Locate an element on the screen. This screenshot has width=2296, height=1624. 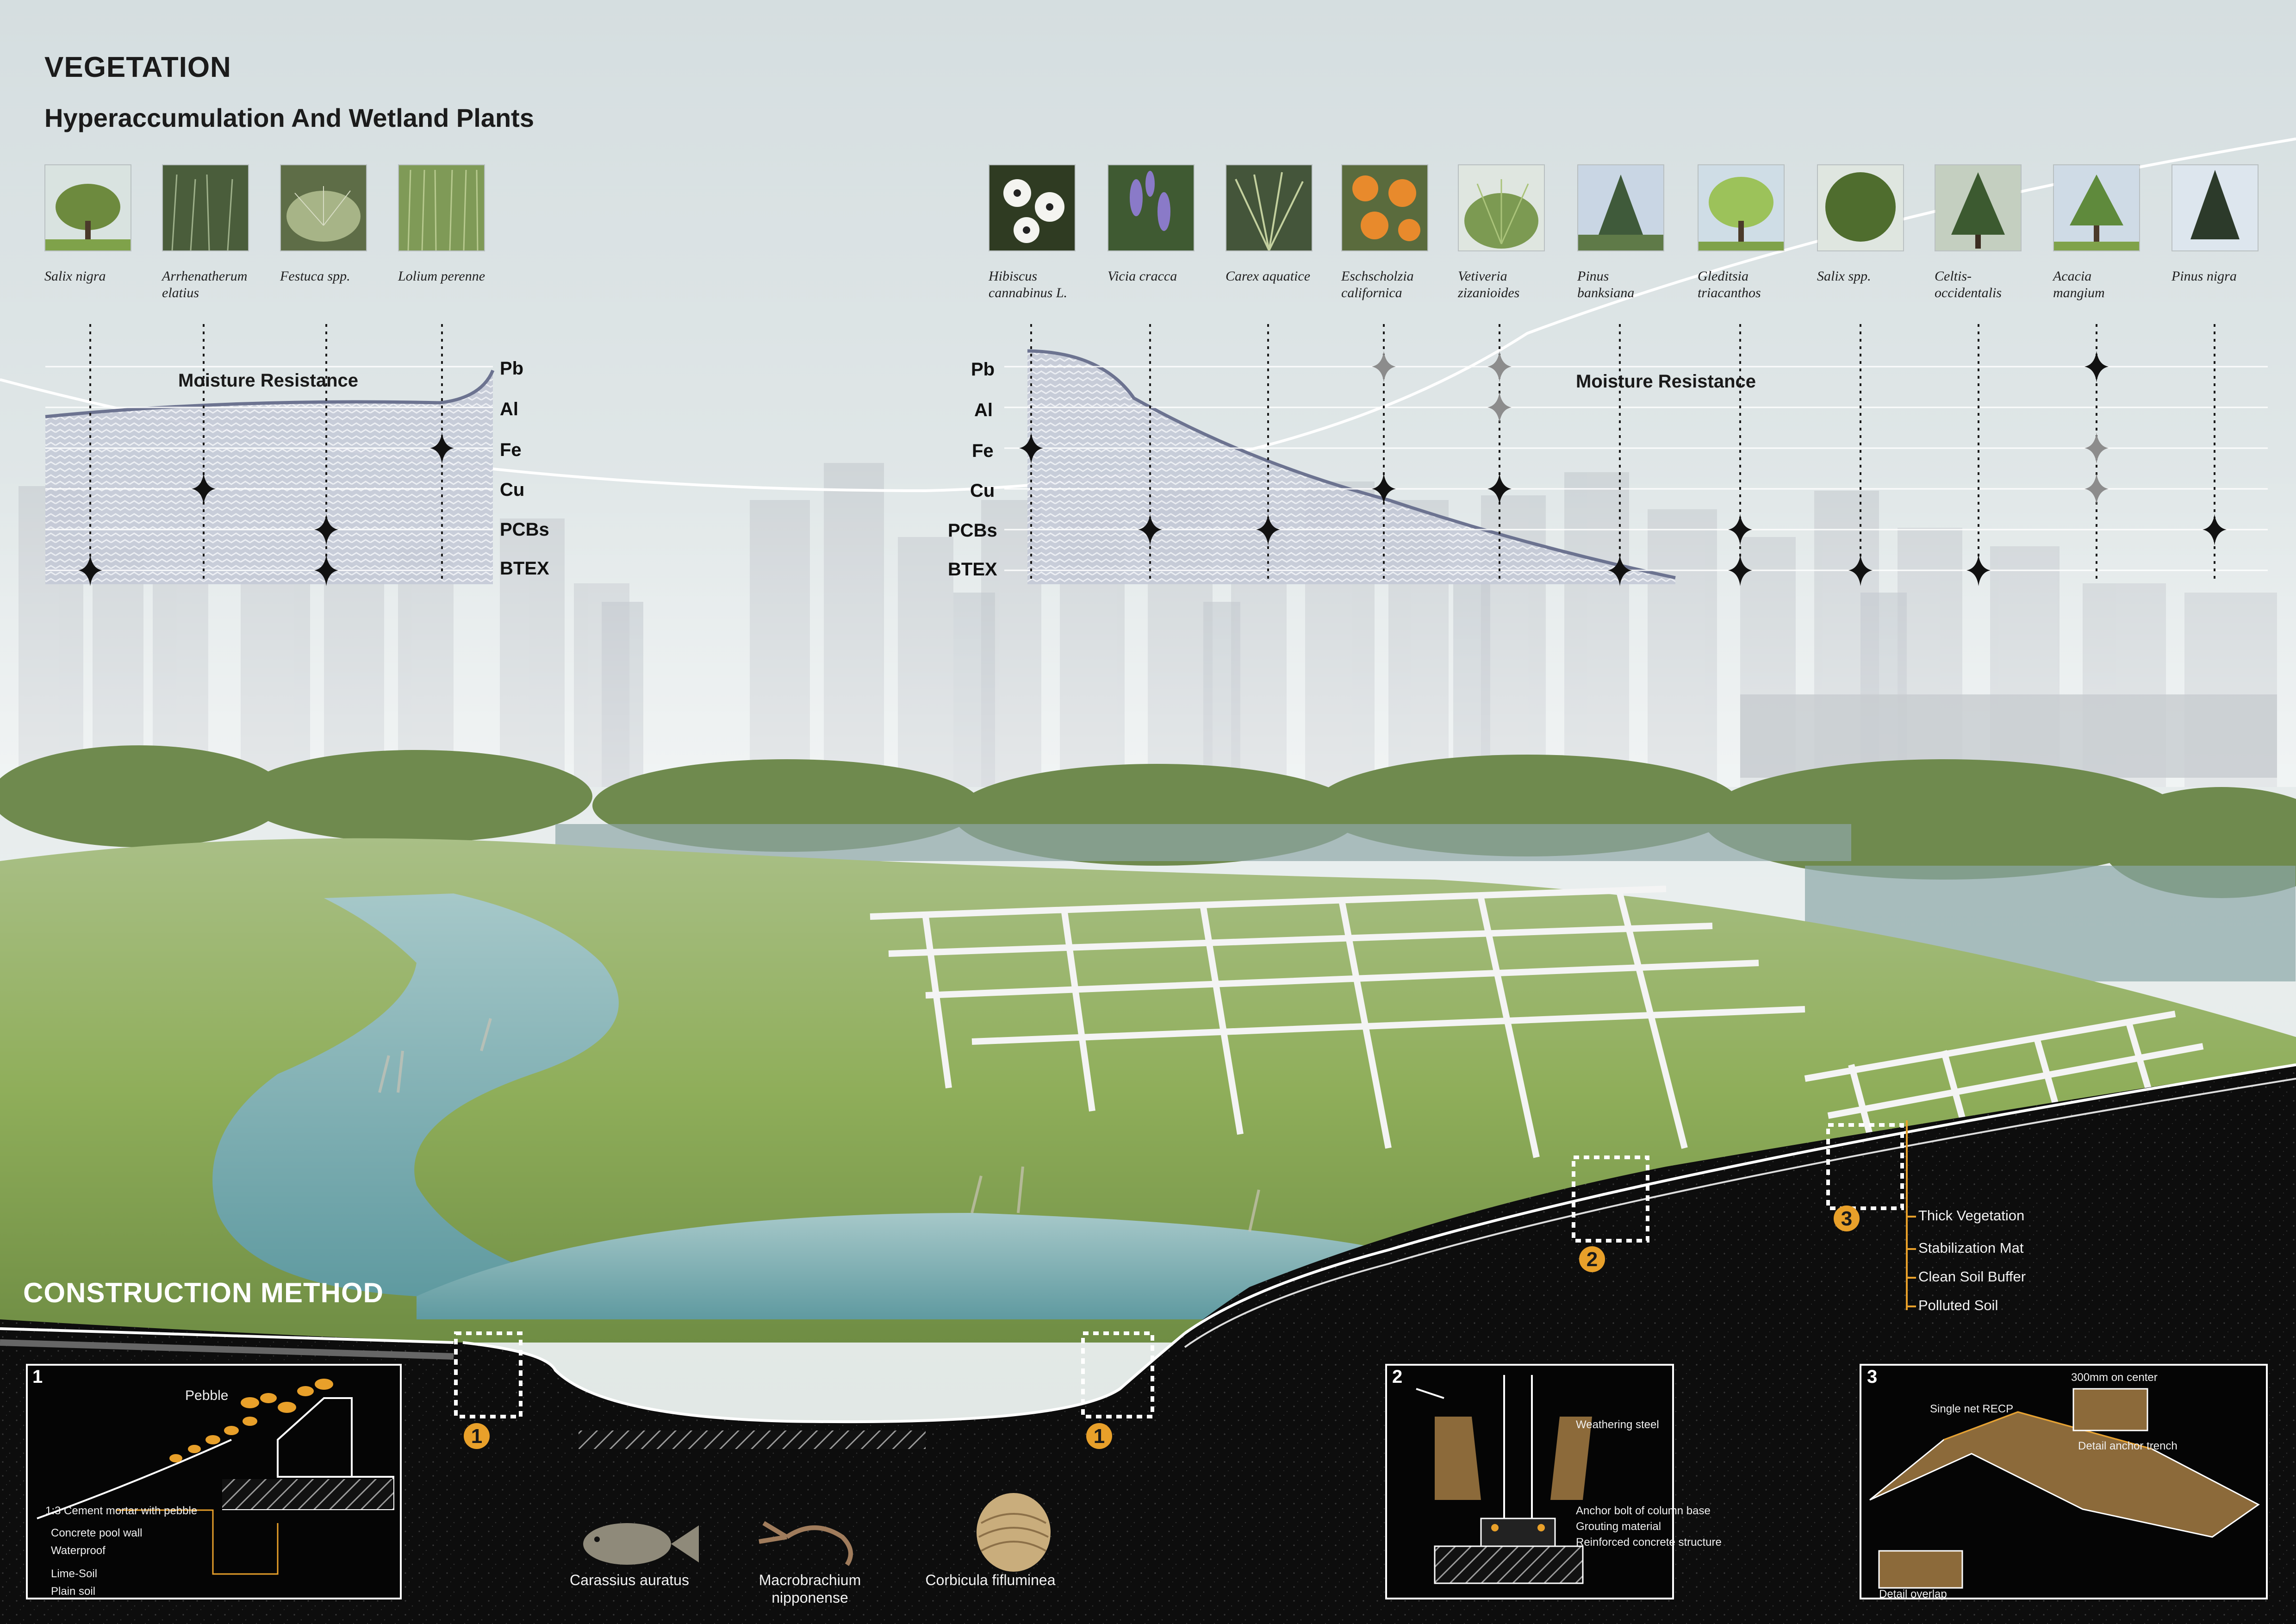
plant-card: Acacia mangium is located at coordinates (2099, 232).